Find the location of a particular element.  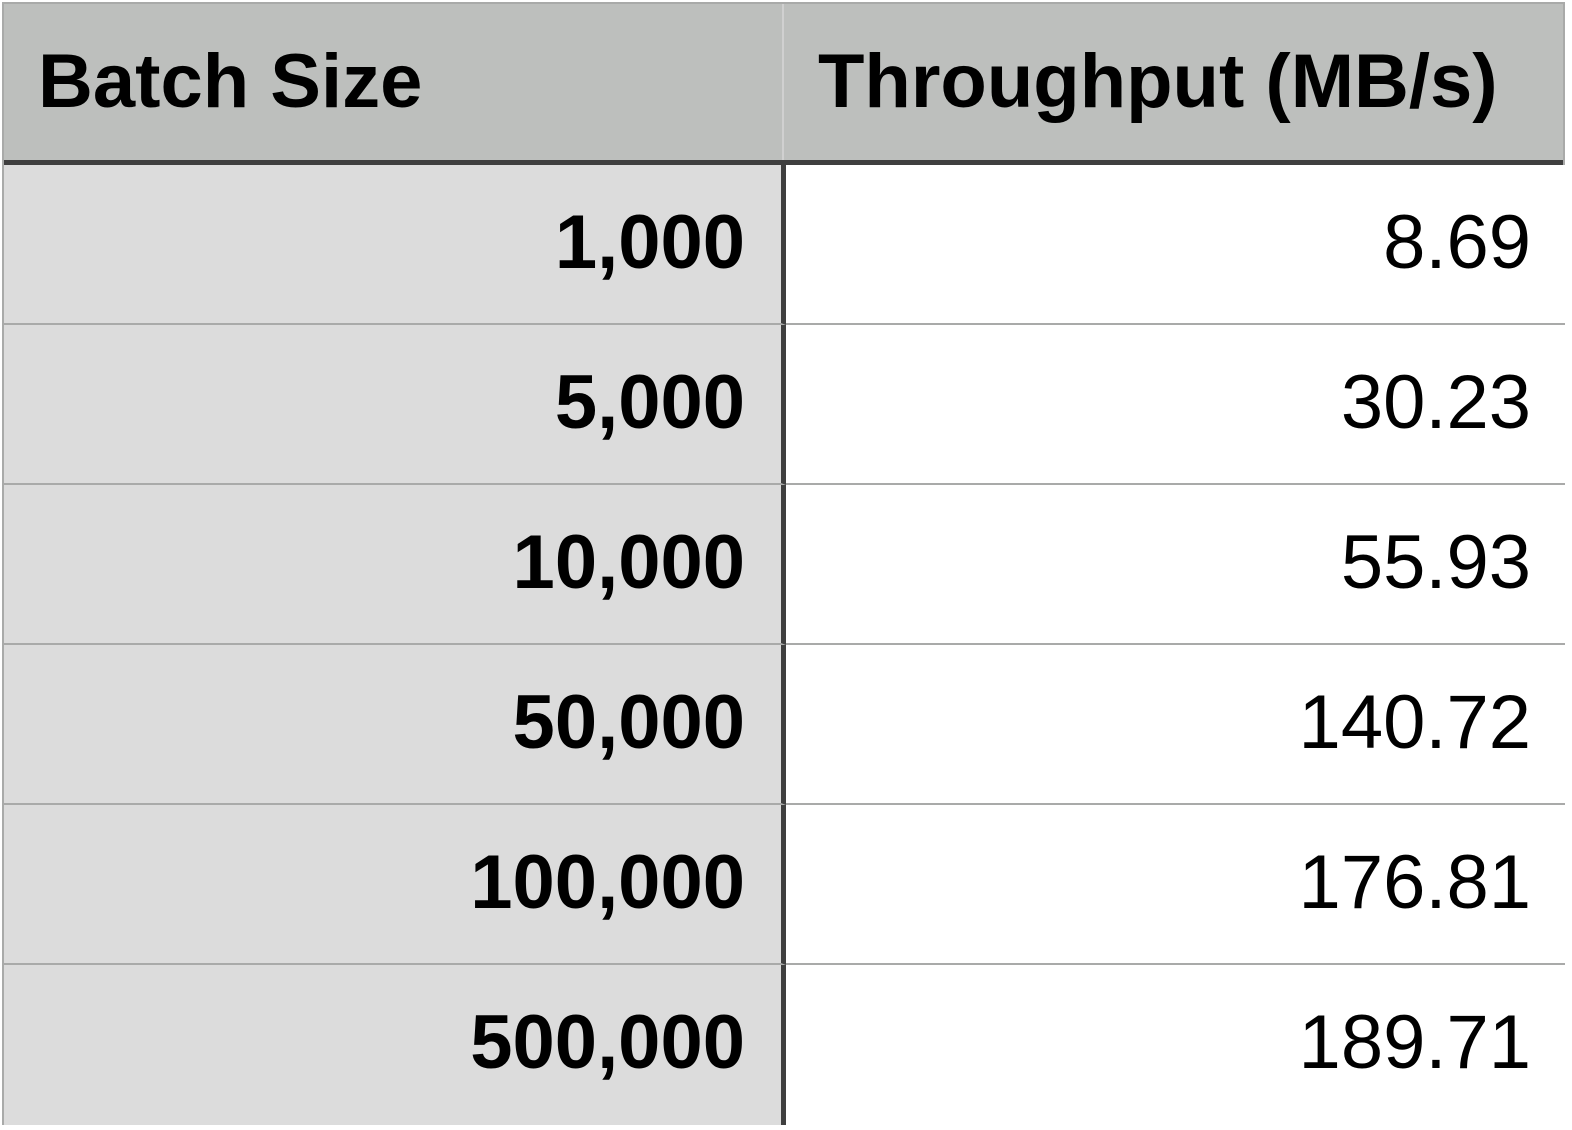

throughput-cell: 30.23 is located at coordinates (1175, 405).